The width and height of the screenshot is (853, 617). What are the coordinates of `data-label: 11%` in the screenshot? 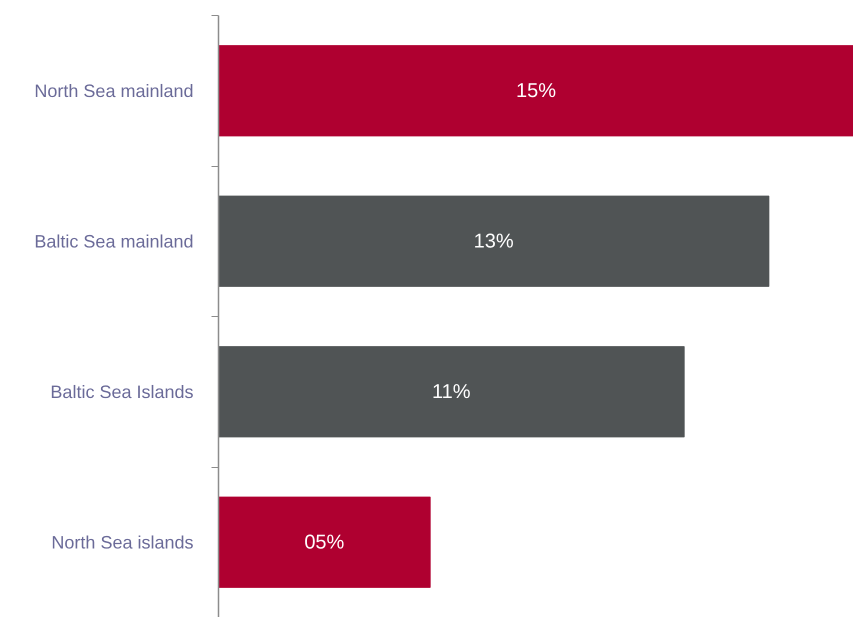 It's located at (451, 391).